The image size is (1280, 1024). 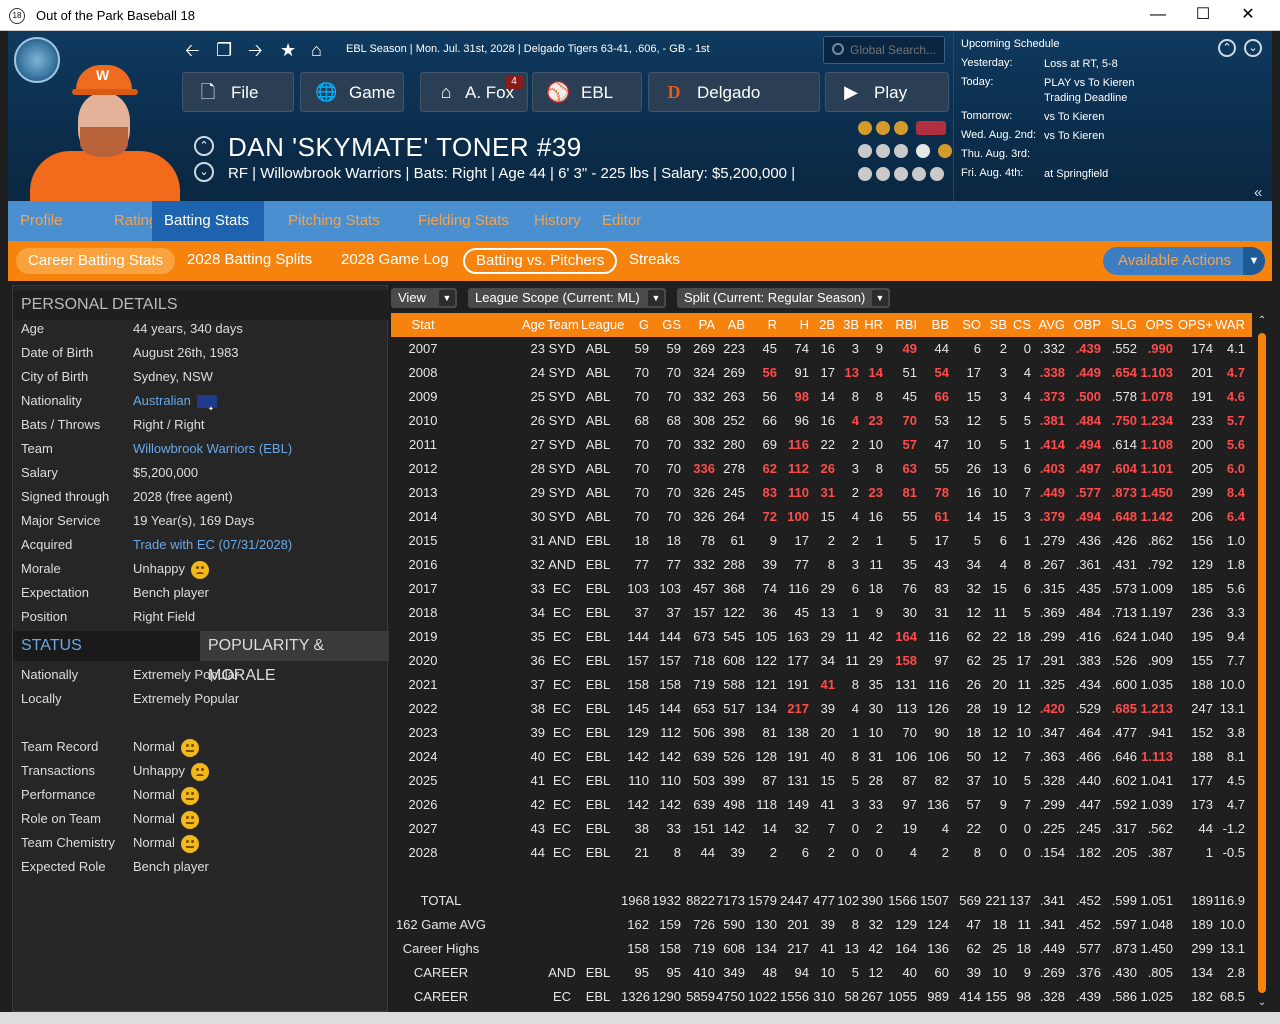 I want to click on search-input, so click(x=896, y=50).